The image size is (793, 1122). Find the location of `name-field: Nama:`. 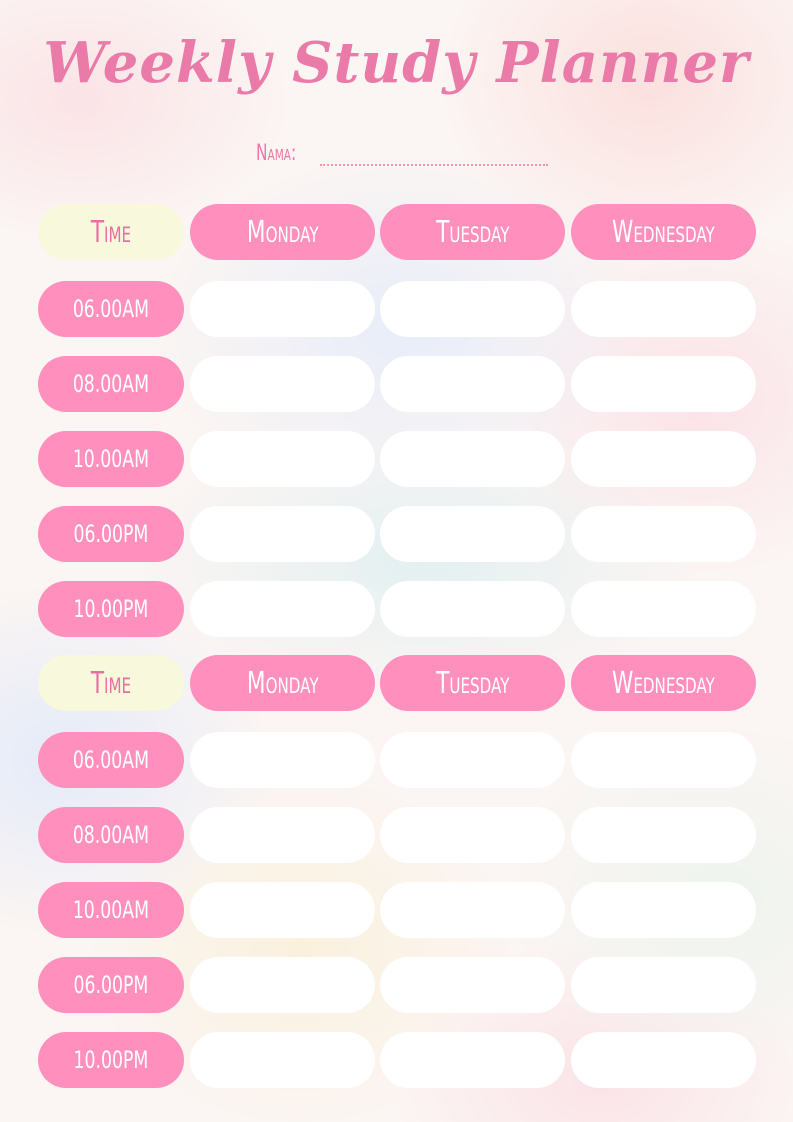

name-field: Nama: is located at coordinates (402, 152).